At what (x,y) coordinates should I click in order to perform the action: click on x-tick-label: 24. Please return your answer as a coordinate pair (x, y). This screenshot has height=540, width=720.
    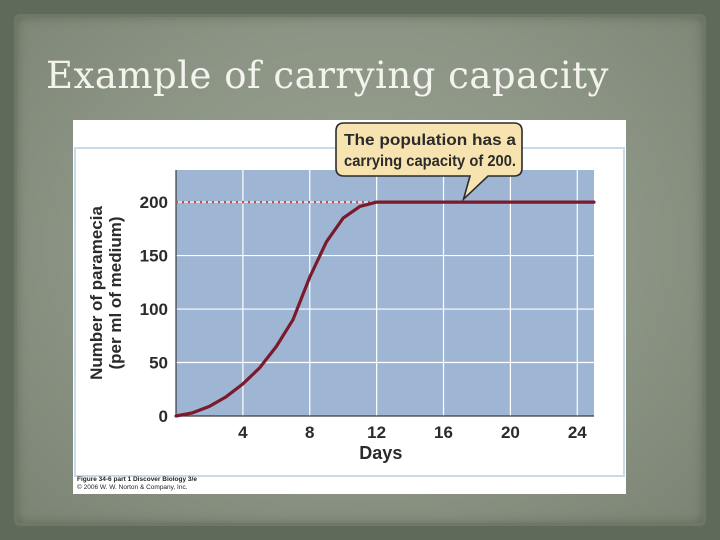
    Looking at the image, I should click on (577, 432).